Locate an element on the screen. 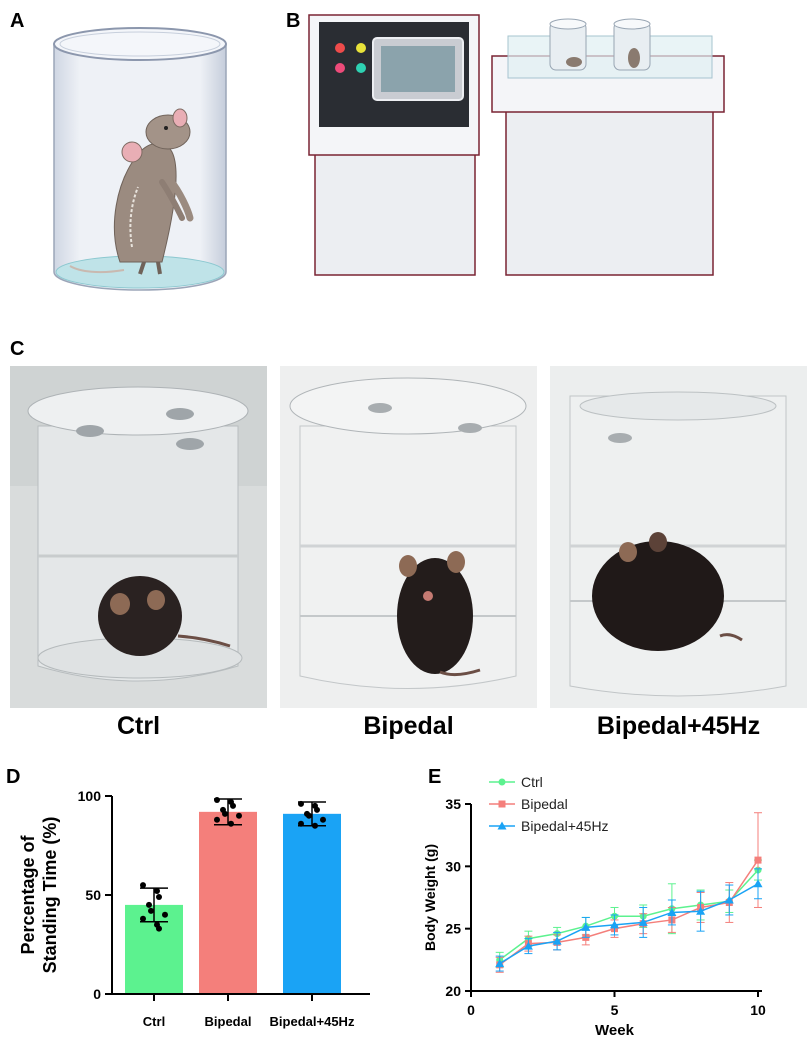 This screenshot has width=809, height=1041. y-axis-title: Body Weight (g) is located at coordinates (430, 897).